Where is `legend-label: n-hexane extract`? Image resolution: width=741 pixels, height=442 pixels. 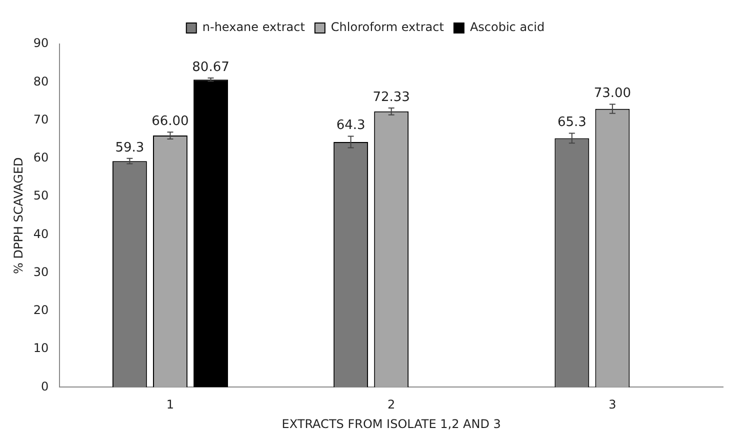 legend-label: n-hexane extract is located at coordinates (254, 27).